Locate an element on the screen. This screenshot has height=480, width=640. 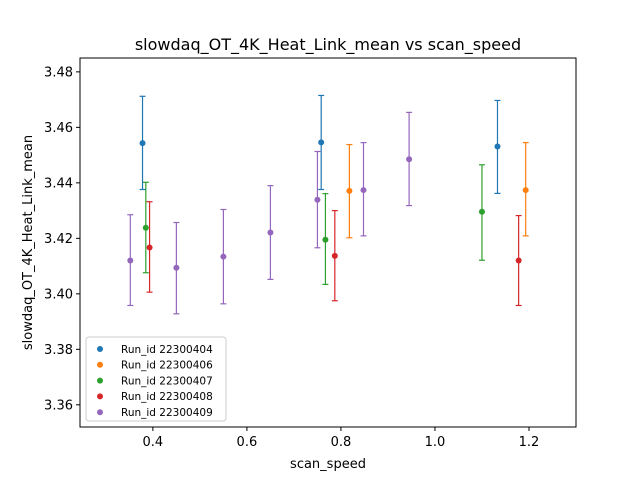
legend-label: Run_id 22300407 is located at coordinates (167, 381).